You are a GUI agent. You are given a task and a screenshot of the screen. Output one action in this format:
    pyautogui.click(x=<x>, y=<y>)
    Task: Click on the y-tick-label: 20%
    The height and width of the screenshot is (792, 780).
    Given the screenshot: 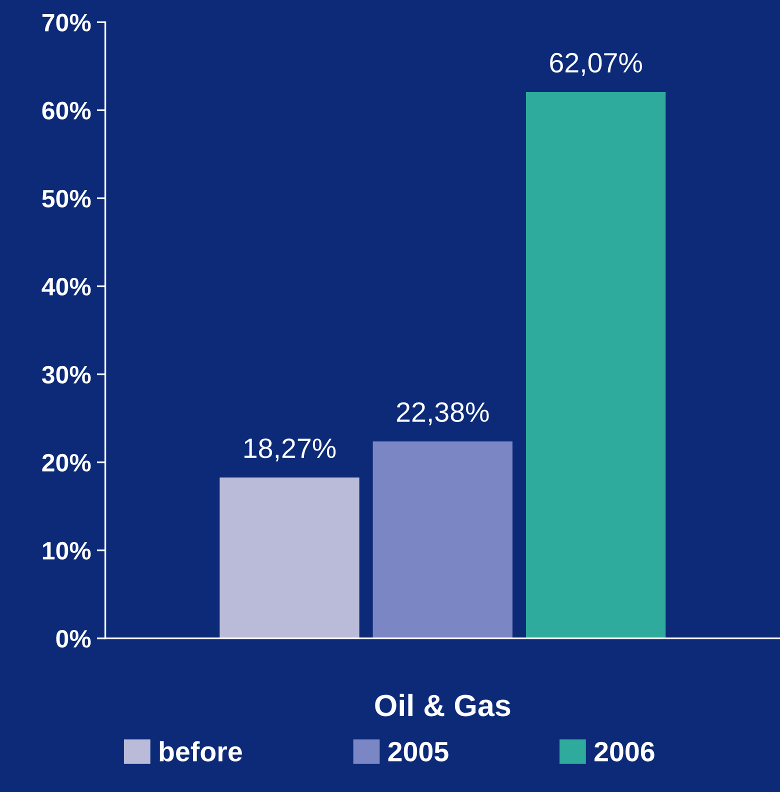 What is the action you would take?
    pyautogui.click(x=66, y=463)
    